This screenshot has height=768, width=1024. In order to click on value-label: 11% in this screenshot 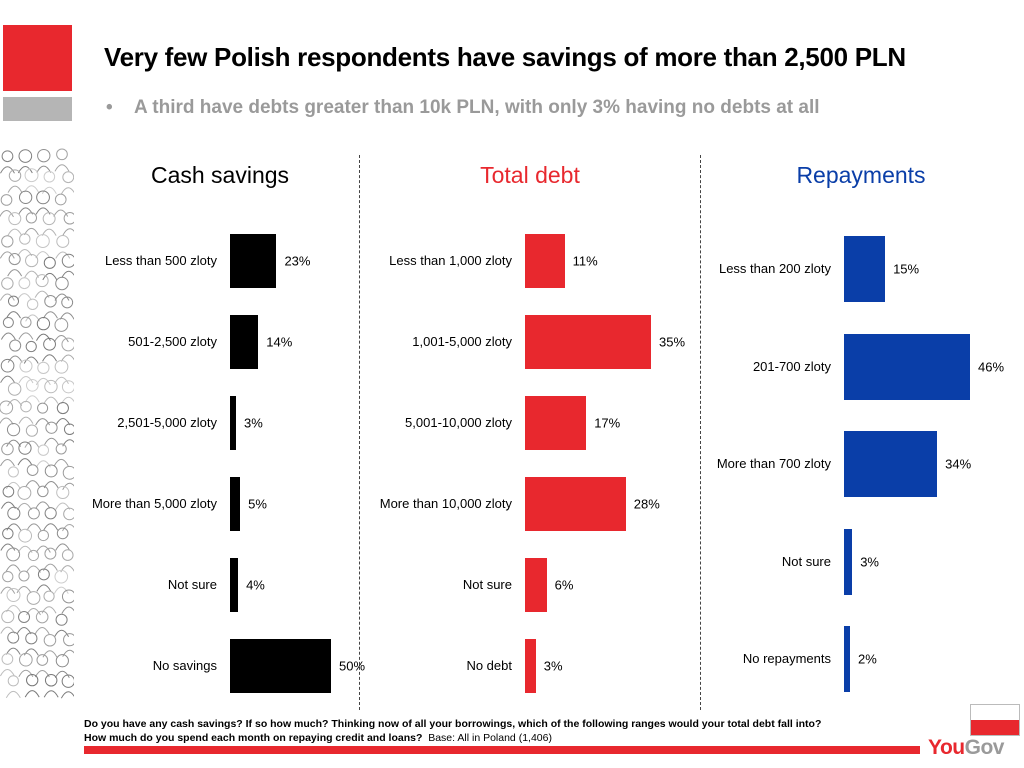, I will do `click(585, 261)`.